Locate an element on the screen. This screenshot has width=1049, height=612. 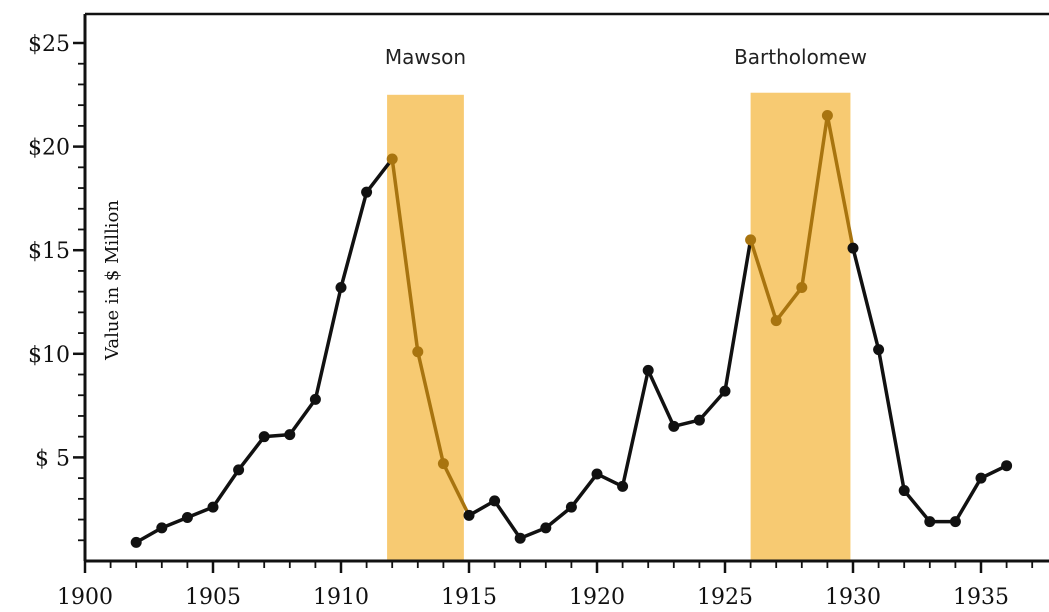
y-tick-labels: $ 5 $10 $15 $20 $25 is located at coordinates (49, 251).